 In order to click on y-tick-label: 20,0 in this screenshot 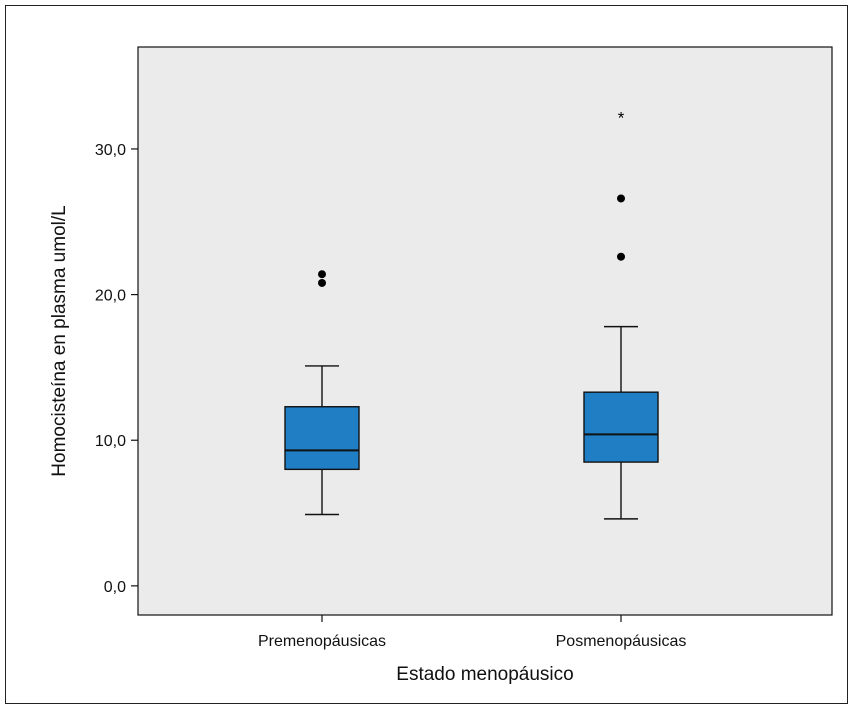, I will do `click(110, 296)`.